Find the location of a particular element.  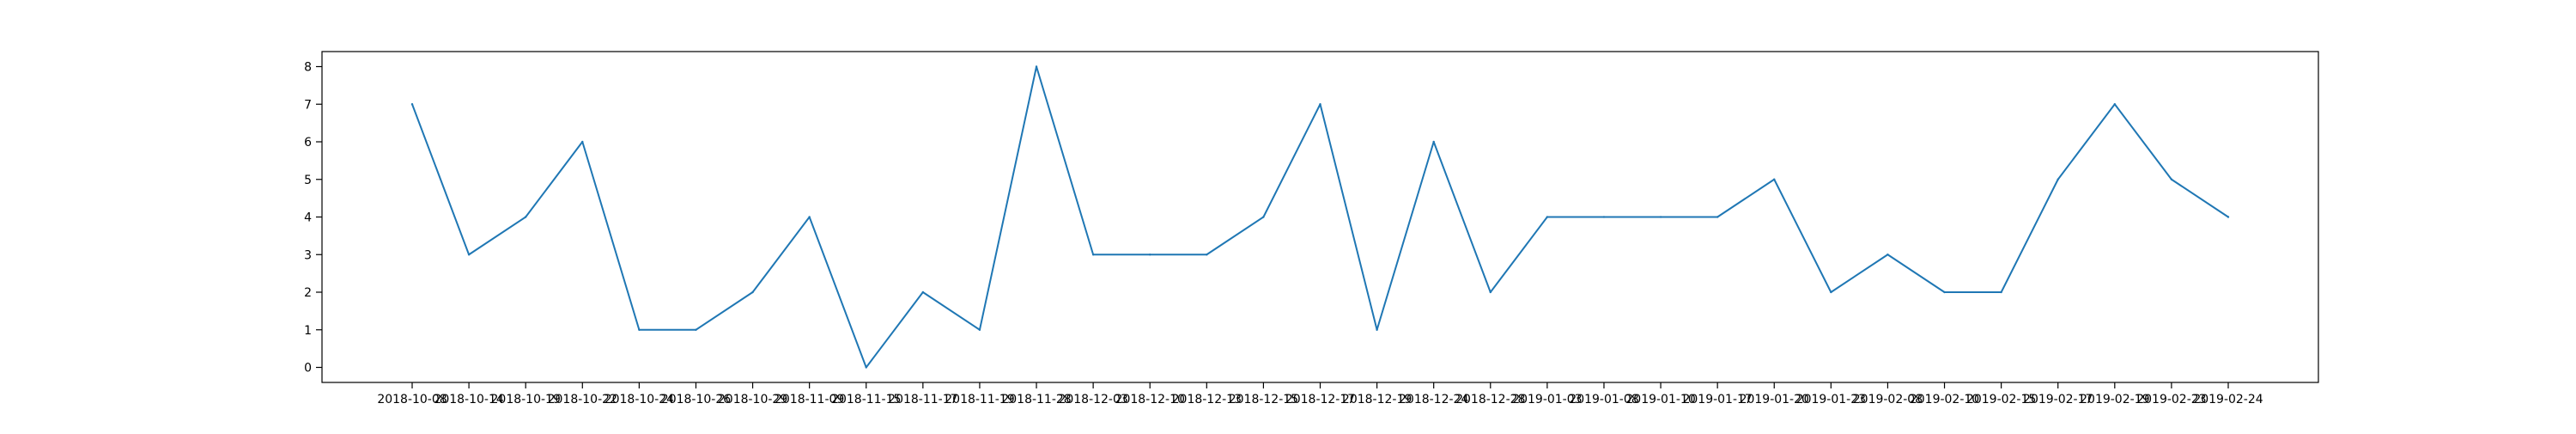

x-tick-label: 2018-12-19 is located at coordinates (1377, 399).